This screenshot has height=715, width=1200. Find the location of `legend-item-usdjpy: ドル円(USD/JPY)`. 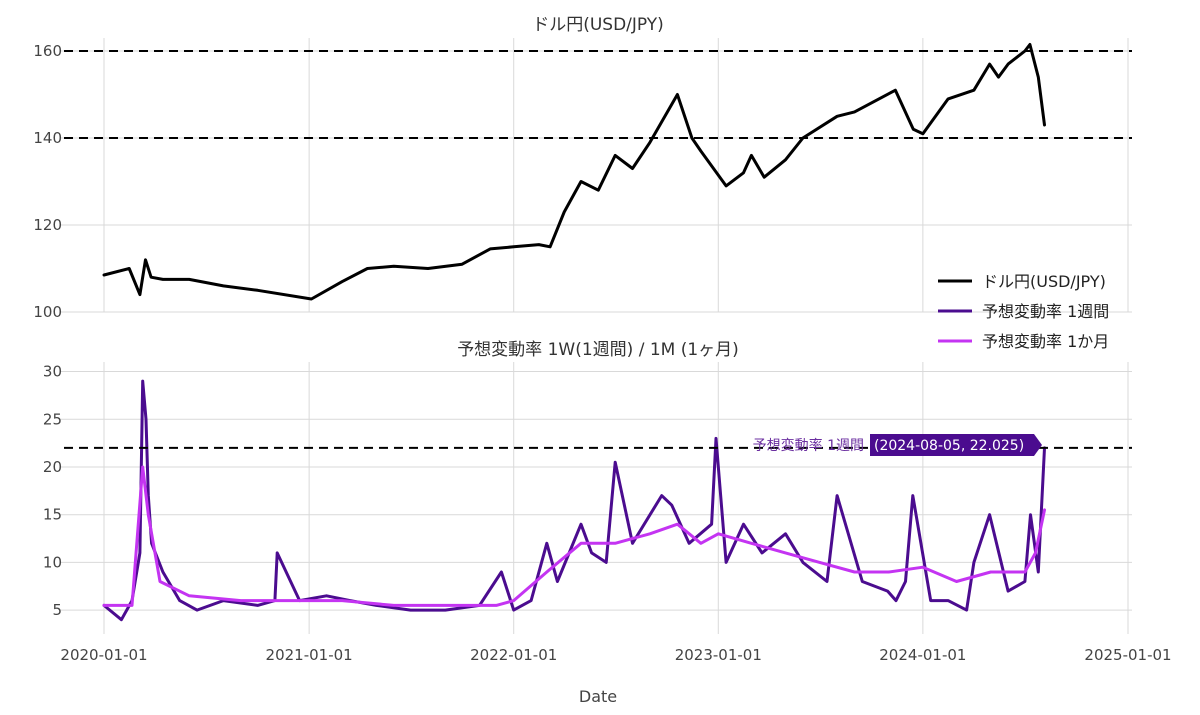

legend-item-usdjpy: ドル円(USD/JPY) is located at coordinates (1022, 281).